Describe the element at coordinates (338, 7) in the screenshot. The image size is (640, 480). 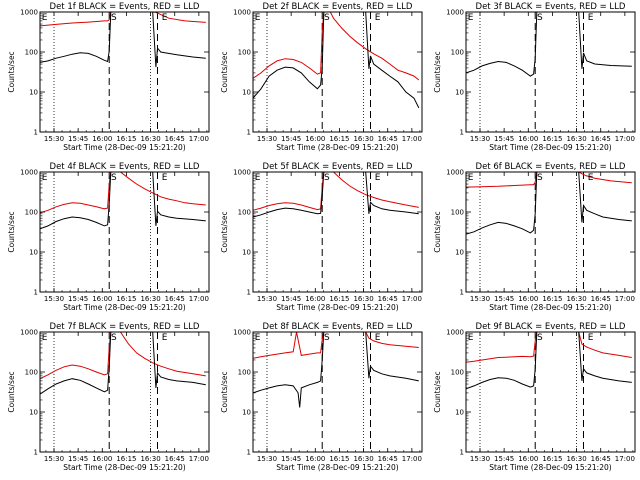
I see `panel-title: Det 2f BLACK = Events, RED = LLD` at that location.